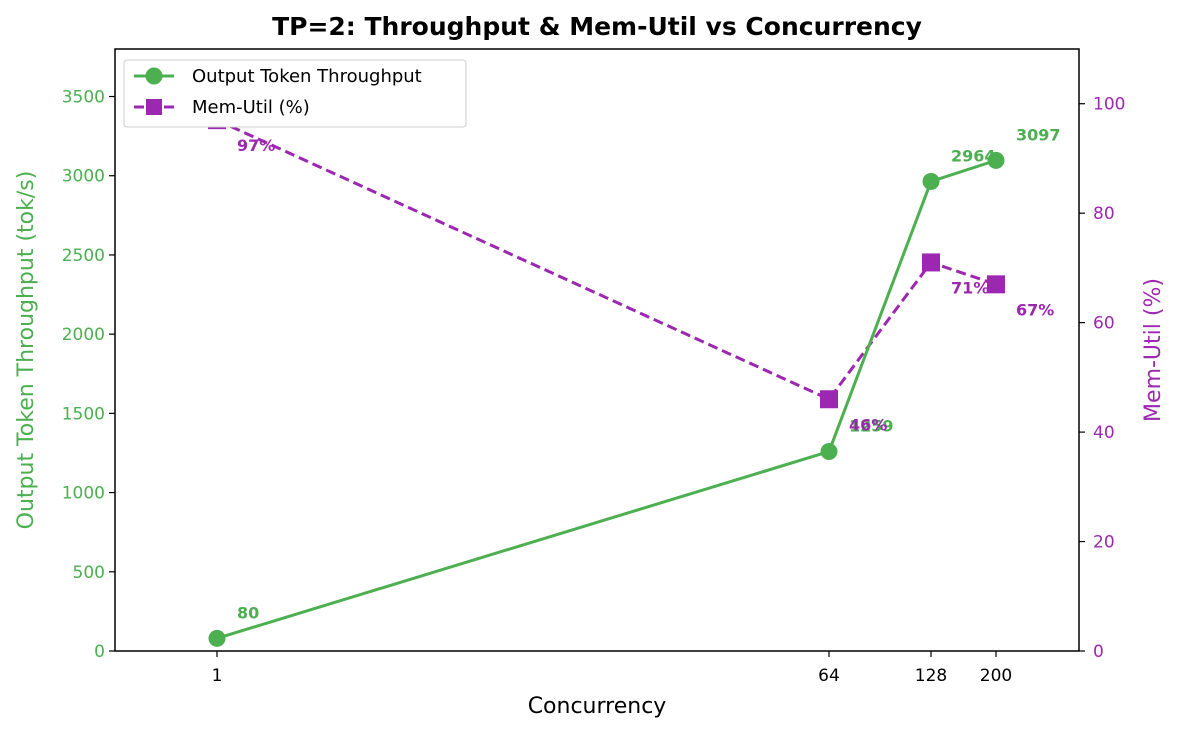 The image size is (1180, 735). I want to click on y-axis-left-label: Output Token Throughput (tok/s), so click(26, 350).